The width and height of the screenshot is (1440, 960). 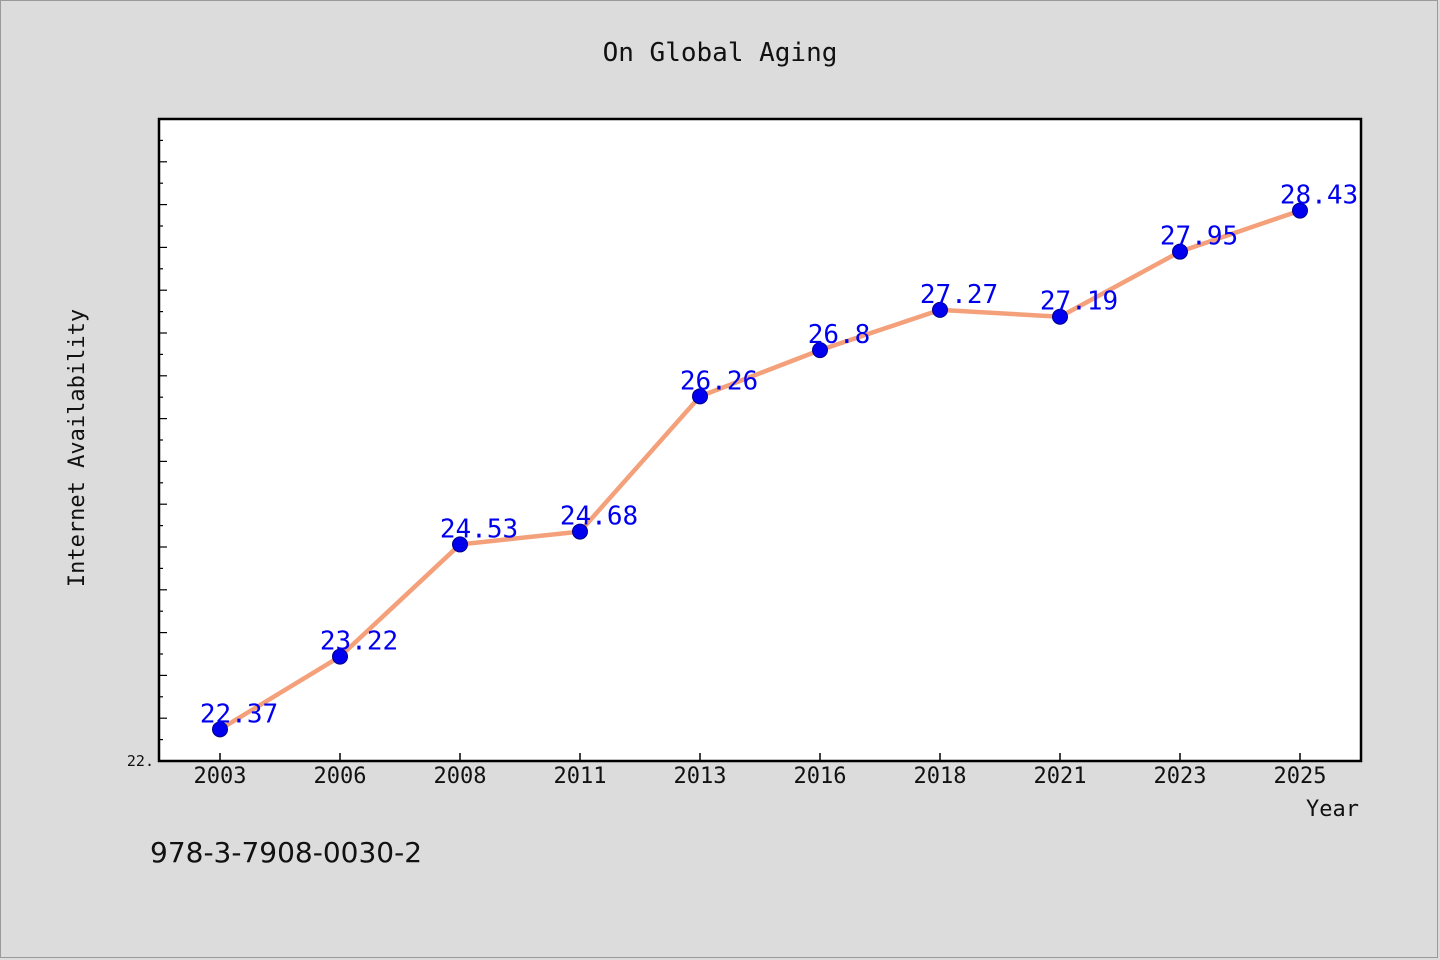 I want to click on data-label: 24.68, so click(x=599, y=517).